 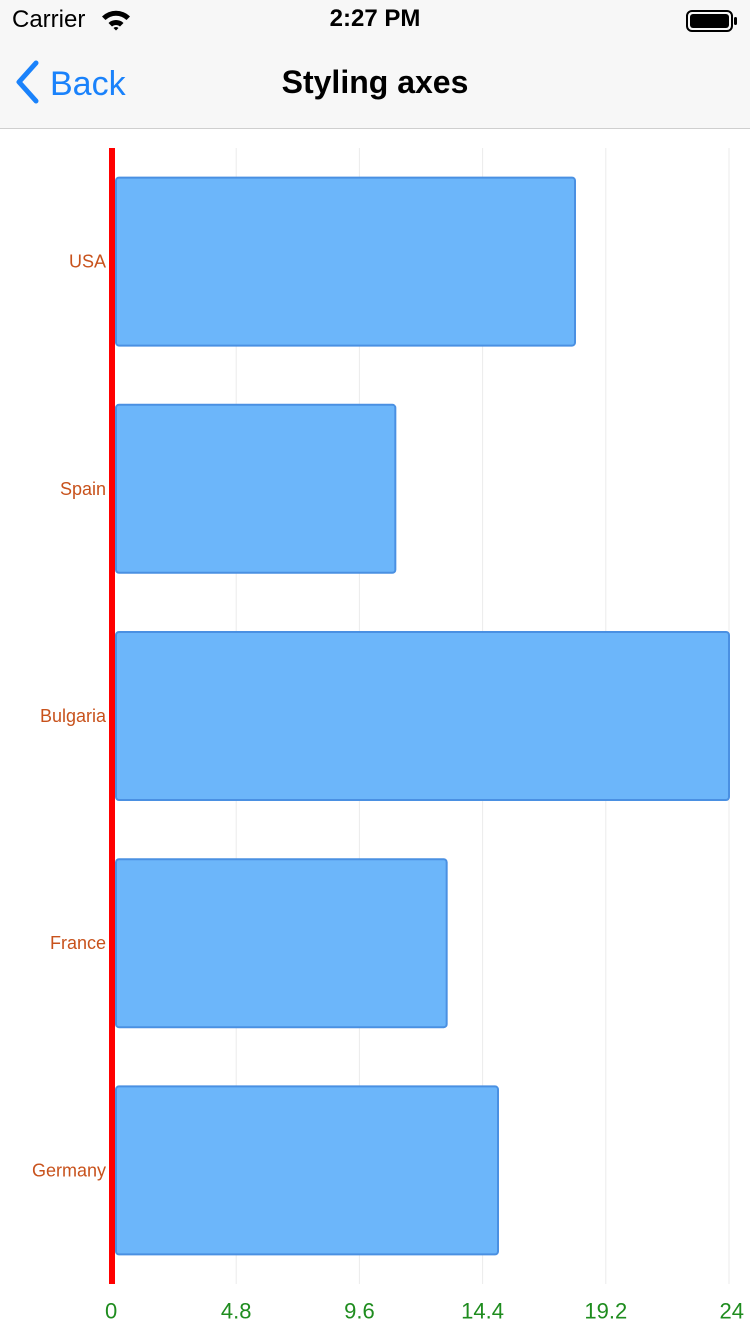 I want to click on tick-label: 9.6, so click(x=359, y=1311).